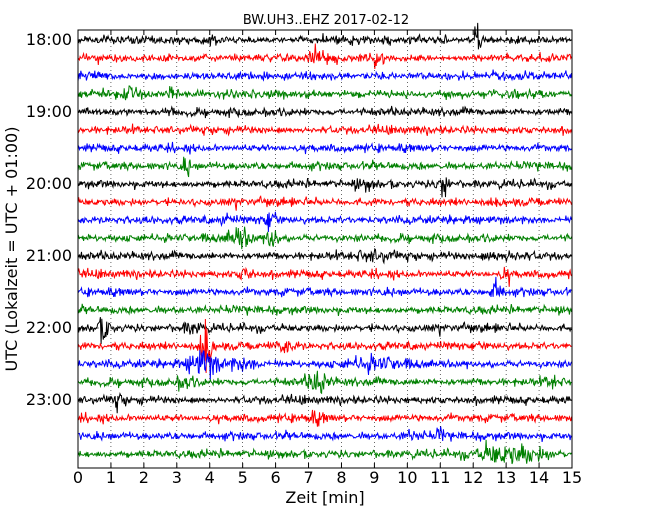 This screenshot has height=520, width=650. I want to click on y-tick-label: 19:00, so click(49, 111).